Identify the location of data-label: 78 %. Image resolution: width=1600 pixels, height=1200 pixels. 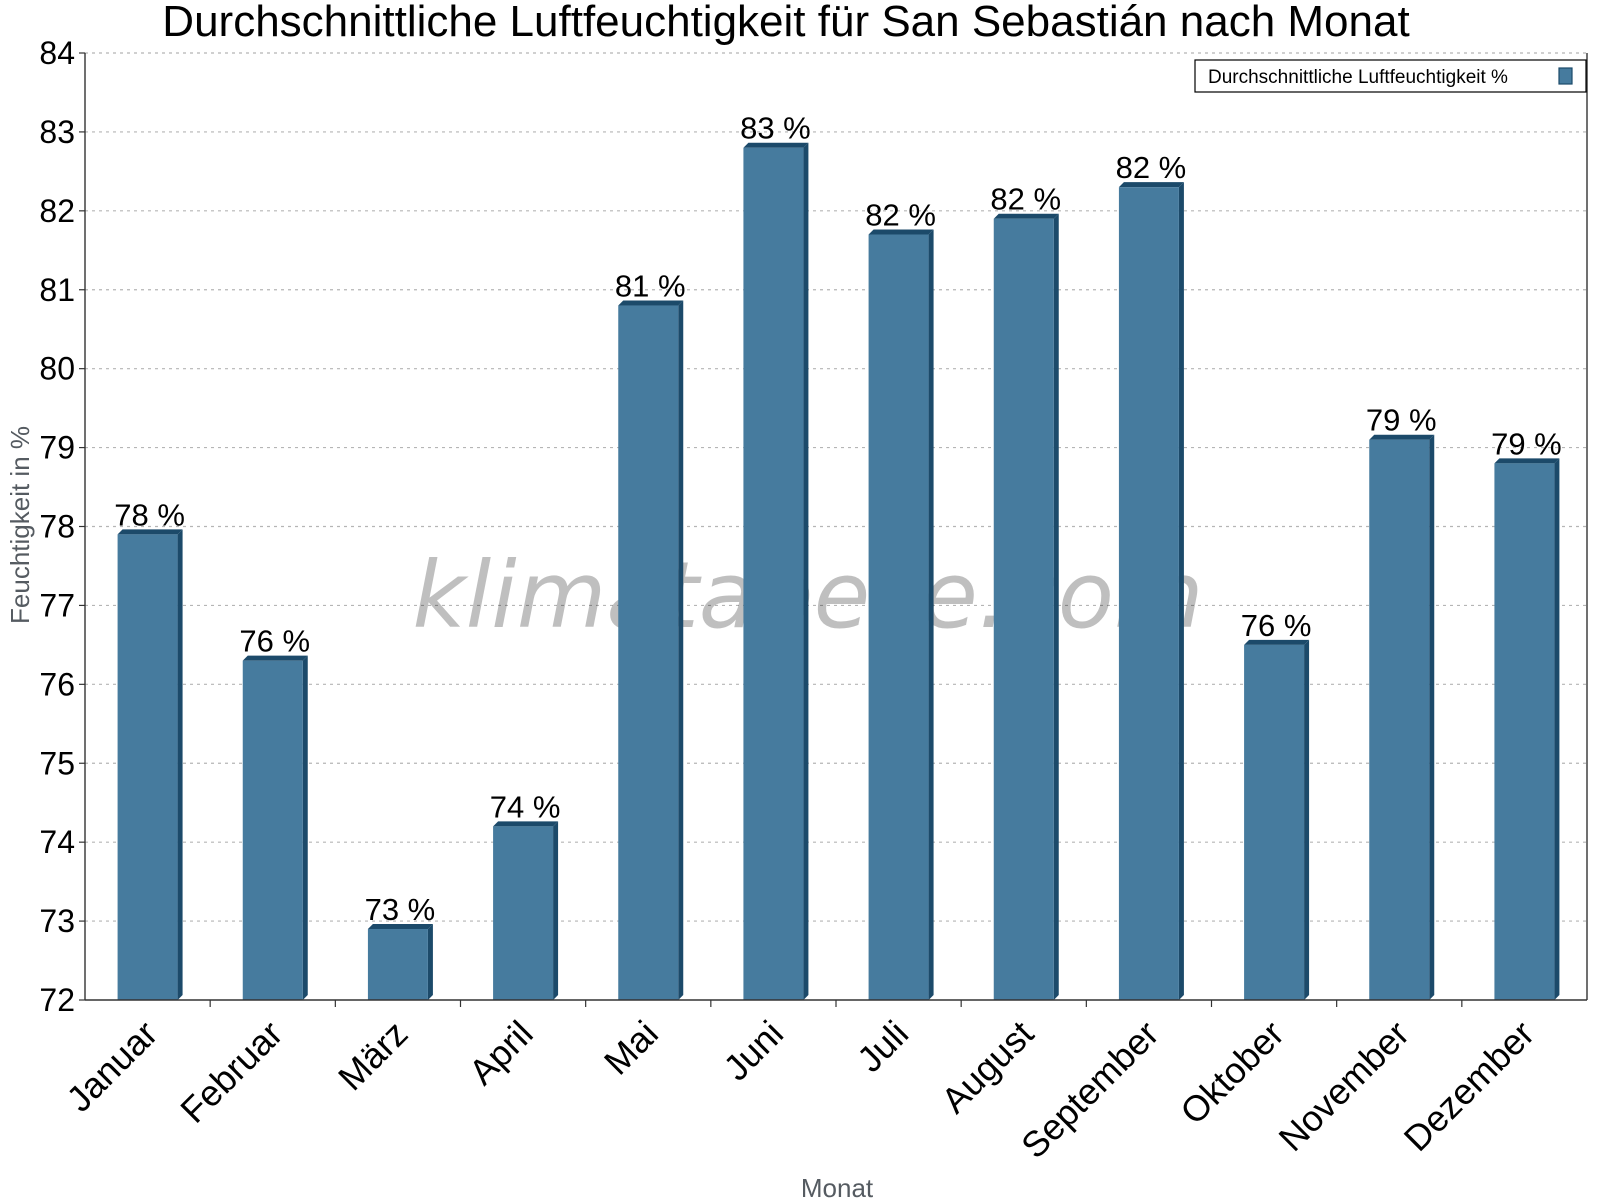
(149, 514).